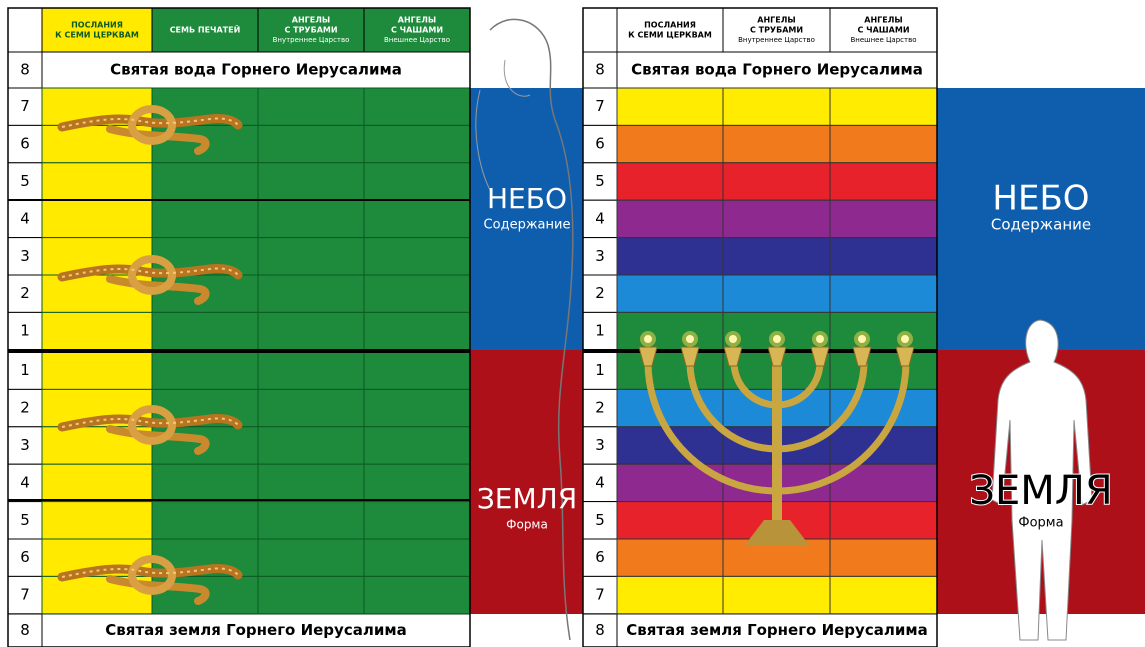 This screenshot has width=1145, height=647. I want to click on row-number: 3, so click(25, 445).